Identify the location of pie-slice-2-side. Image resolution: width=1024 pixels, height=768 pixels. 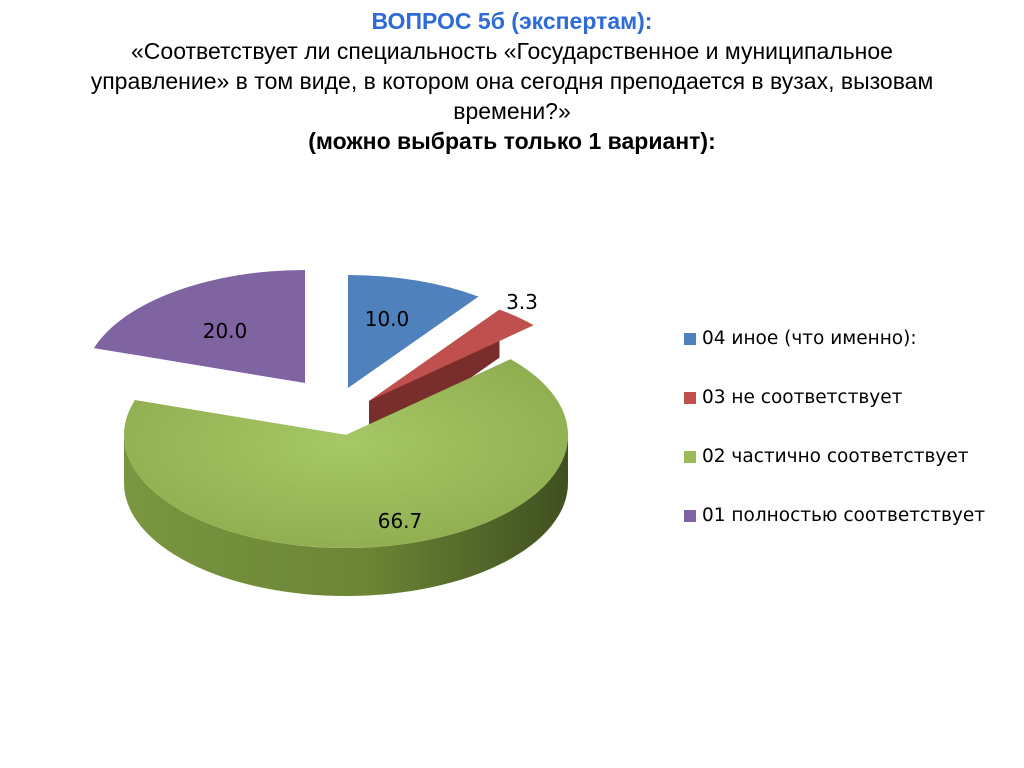
(346, 515).